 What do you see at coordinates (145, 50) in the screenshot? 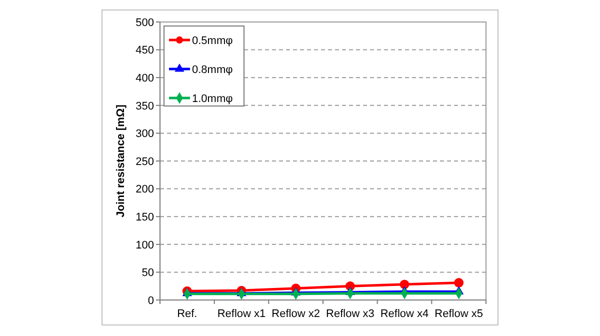
I see `y-tick-label: 450` at bounding box center [145, 50].